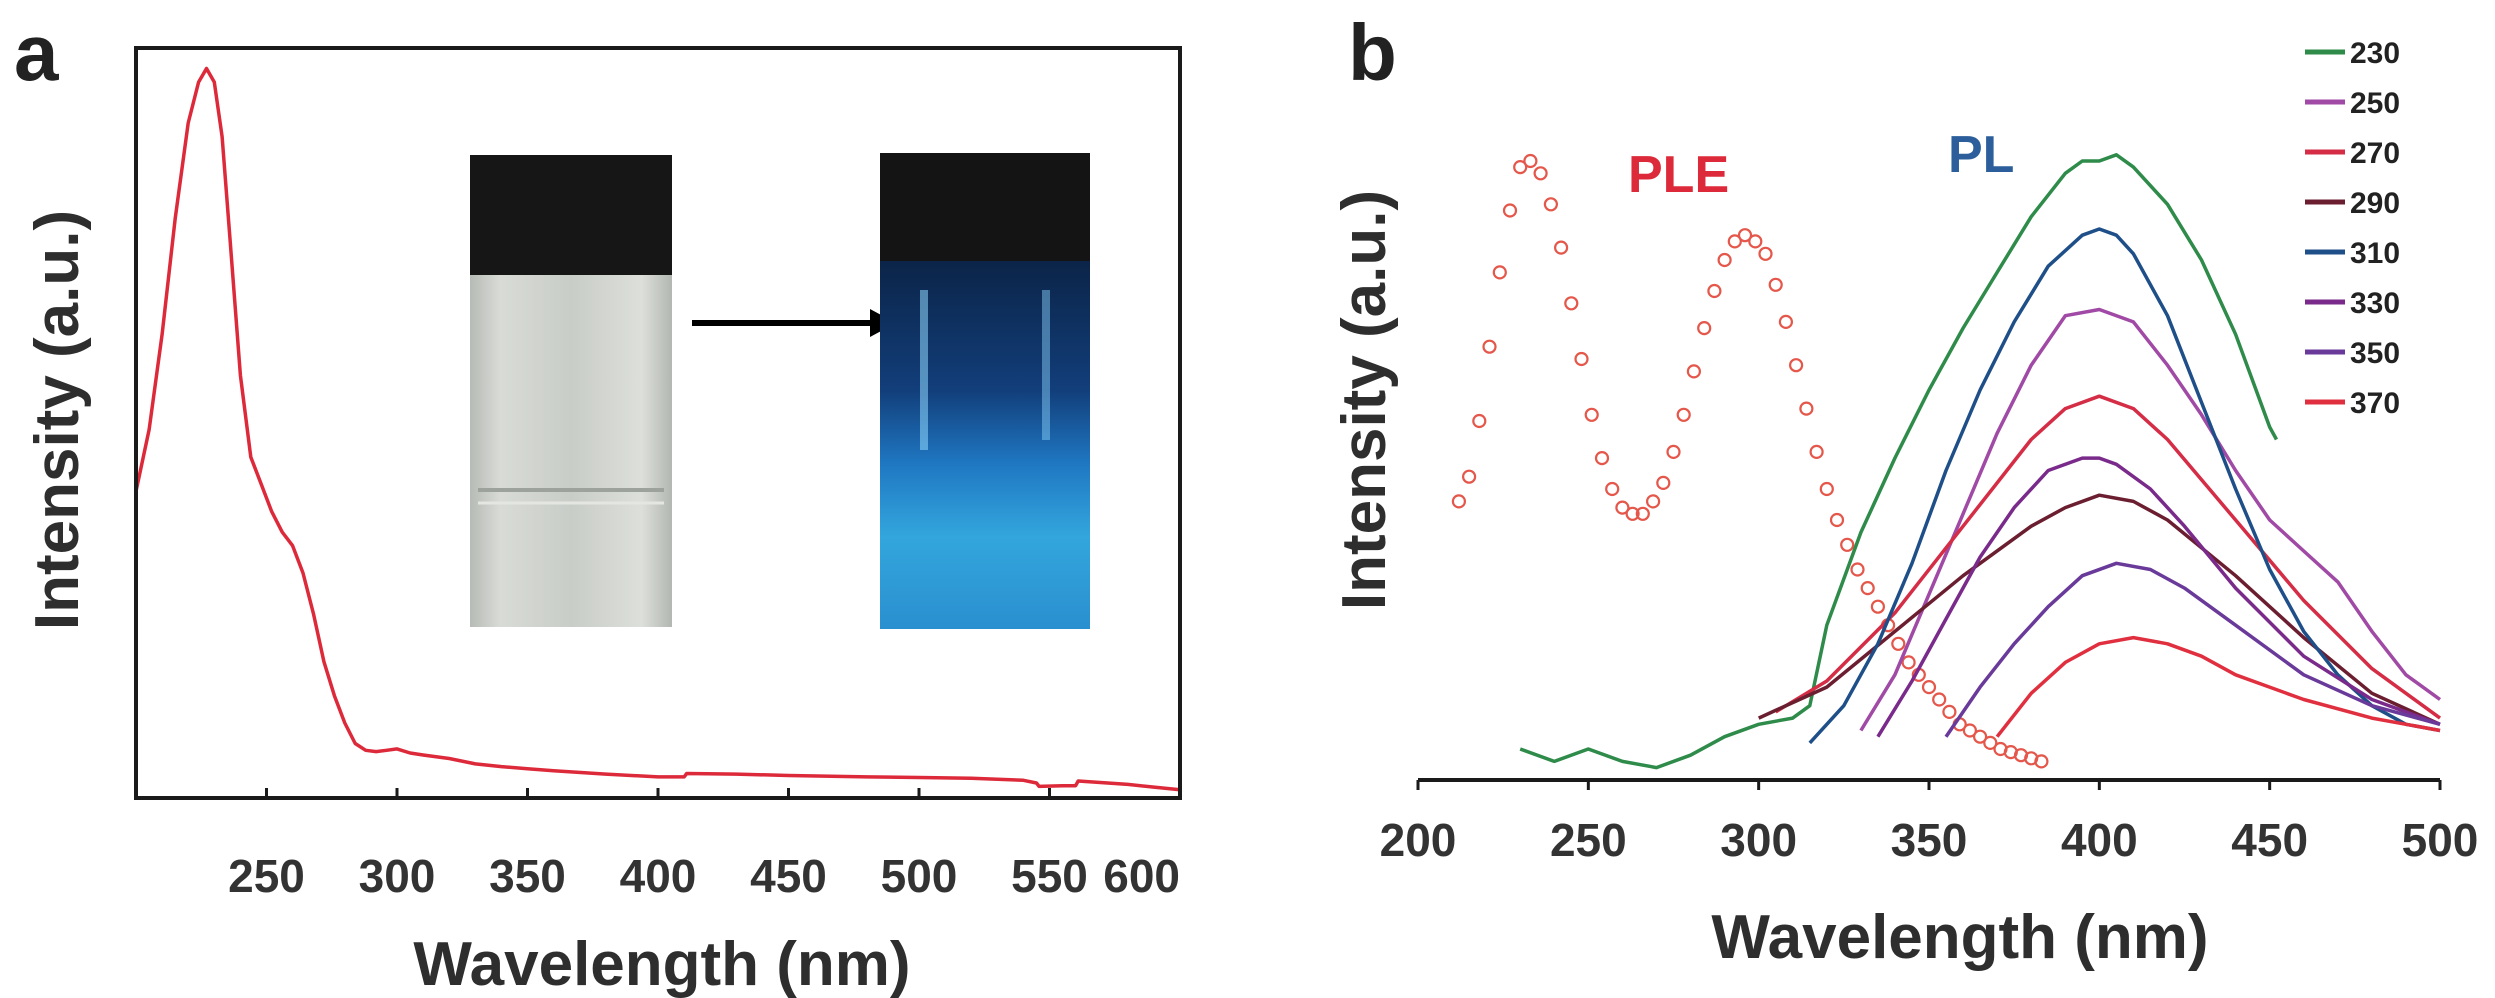 This screenshot has width=2495, height=998. I want to click on panel-b-tick-group: 200 250 300 350 400 450 500, so click(1929, 823).